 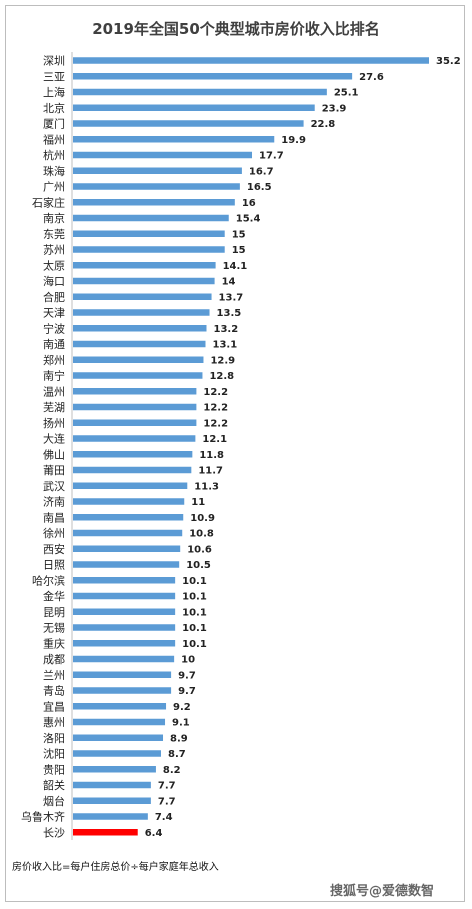 I want to click on category-label: 青岛, so click(x=54, y=691).